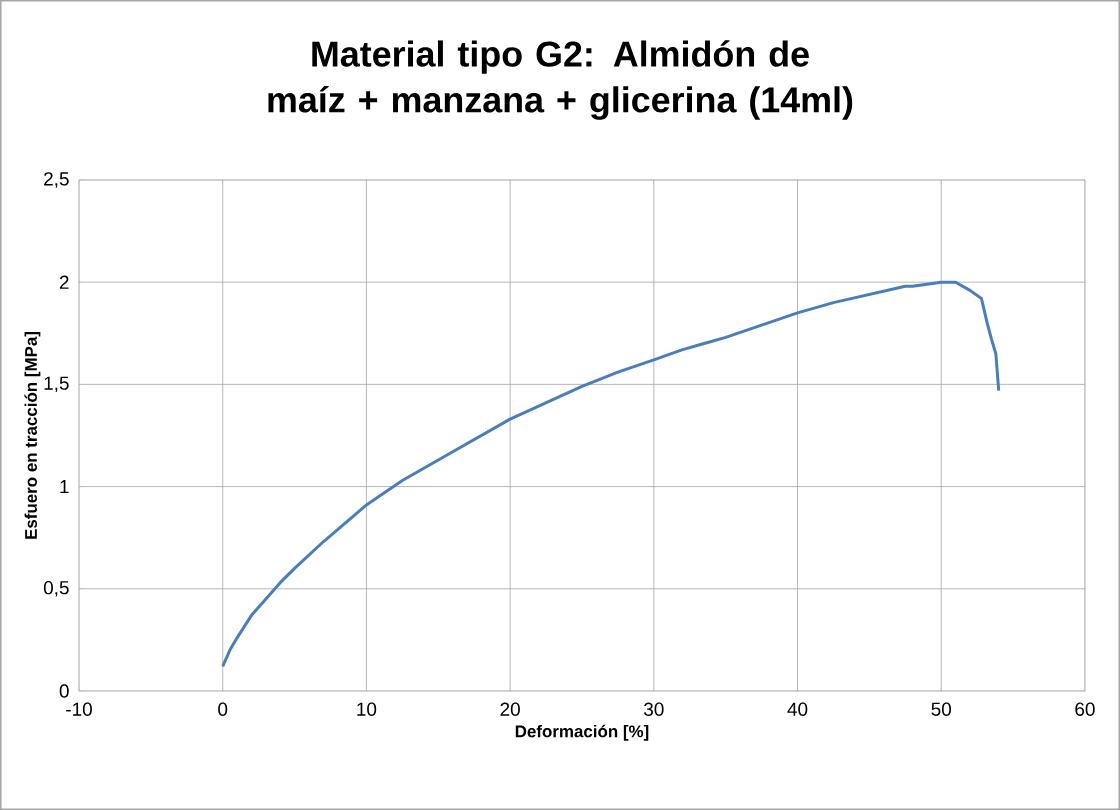 The height and width of the screenshot is (810, 1120). I want to click on y-tick-label: 0, so click(64, 691).